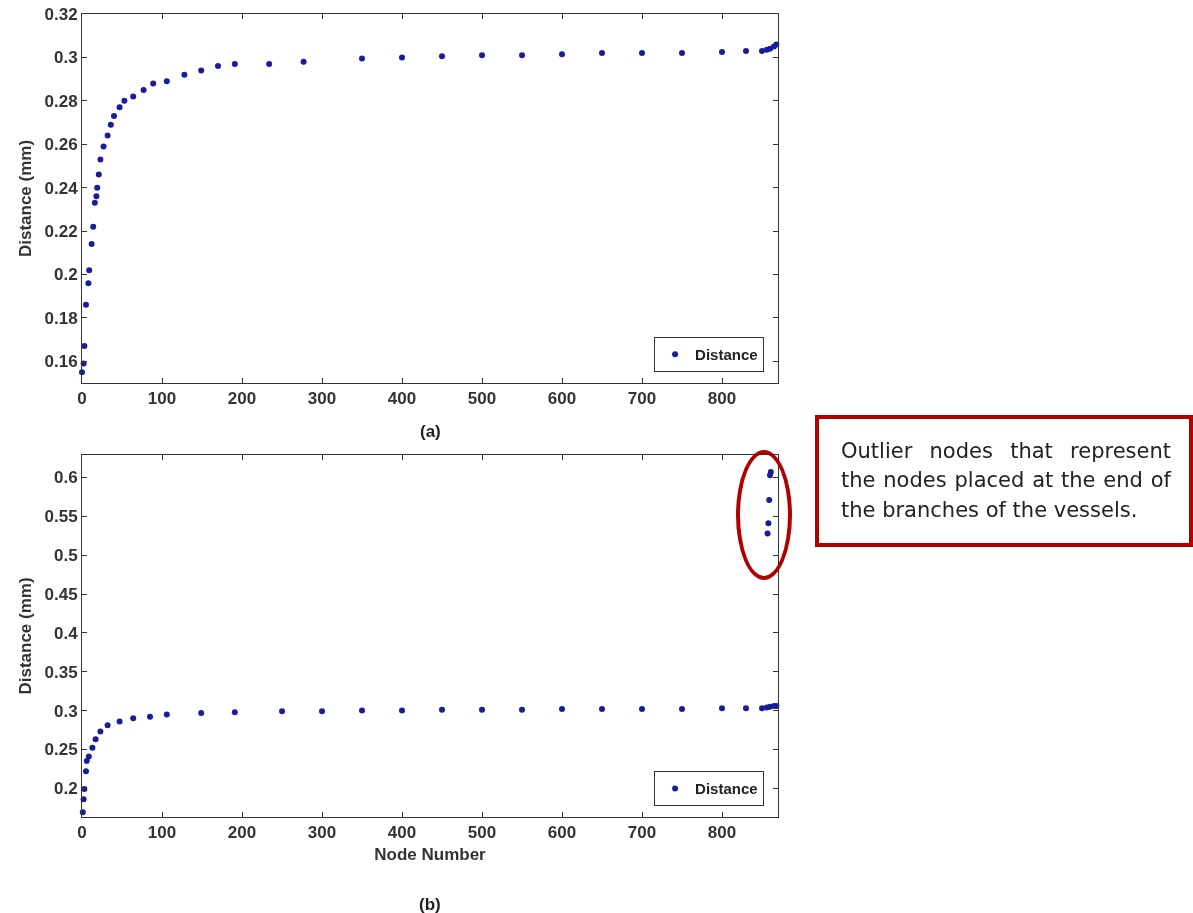 The image size is (1193, 913). Describe the element at coordinates (430, 431) in the screenshot. I see `text: (a)` at that location.